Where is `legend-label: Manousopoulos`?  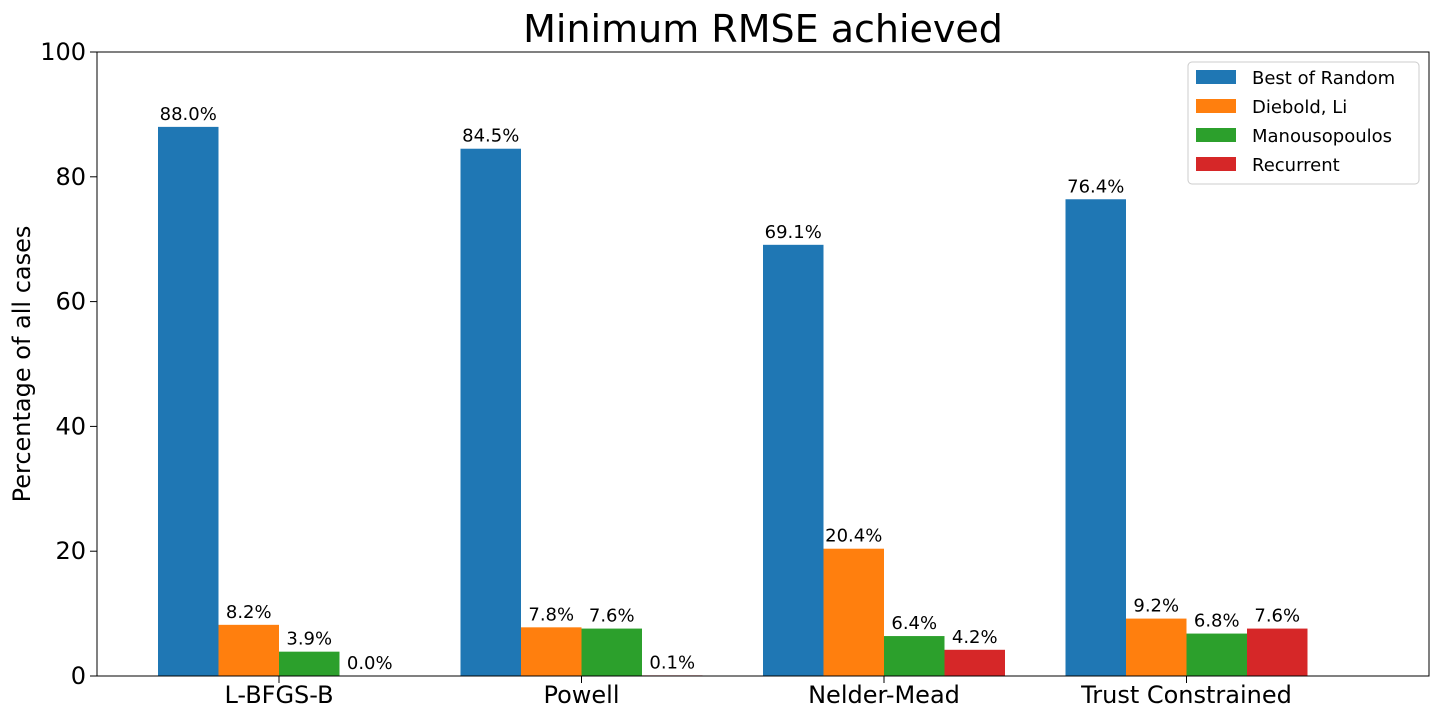
legend-label: Manousopoulos is located at coordinates (1322, 136).